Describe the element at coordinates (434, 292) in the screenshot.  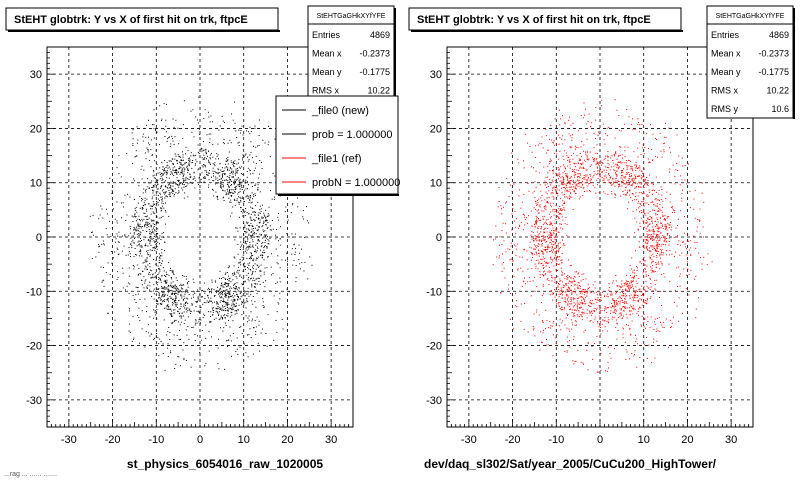
I see `y-tick-label: -10` at that location.